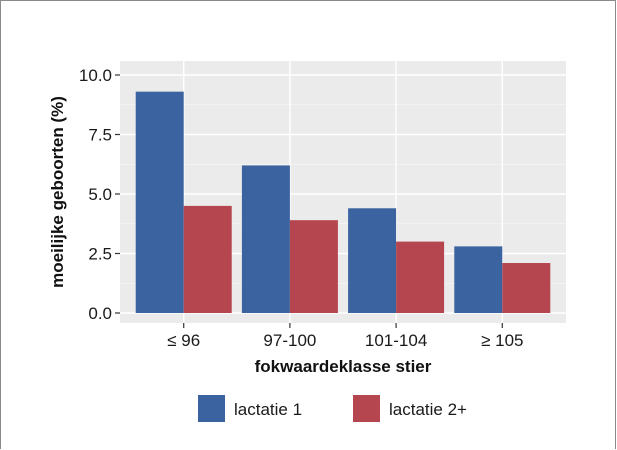  What do you see at coordinates (95, 75) in the screenshot?
I see `y-tick-label: 10.0` at bounding box center [95, 75].